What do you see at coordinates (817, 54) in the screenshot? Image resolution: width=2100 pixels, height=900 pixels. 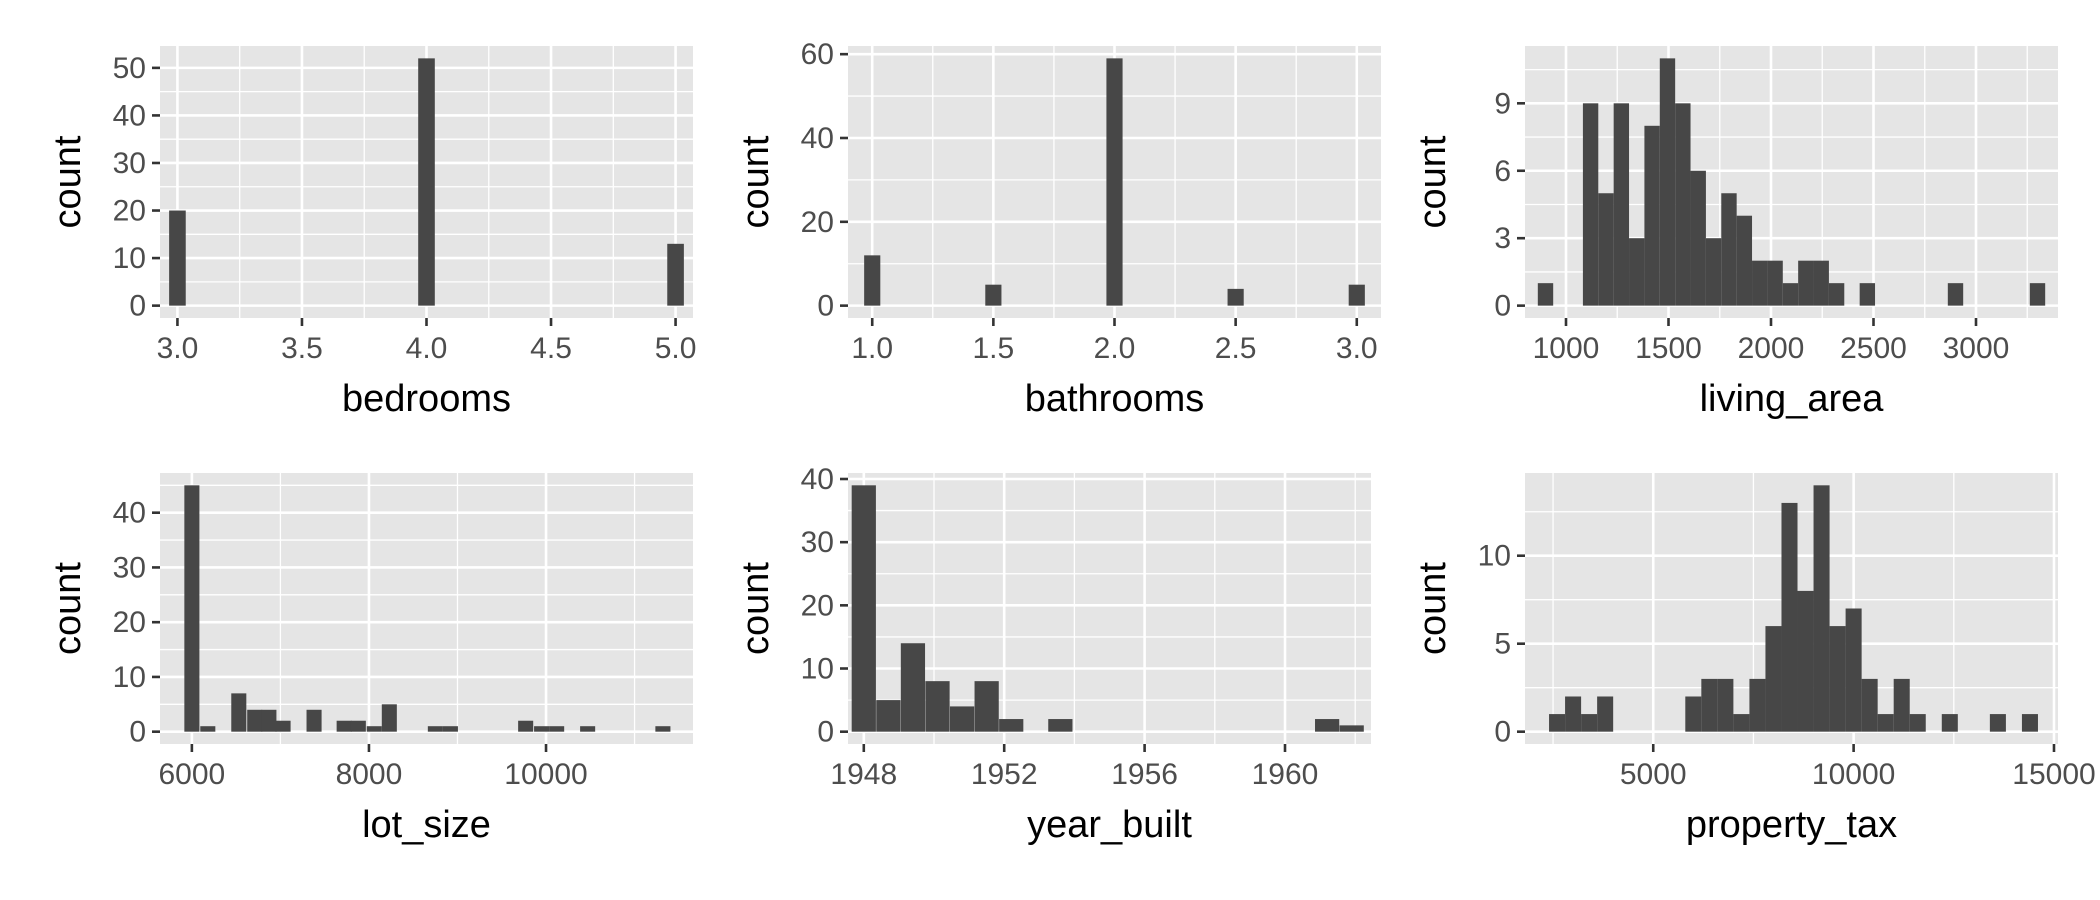 I see `y-tick-label: 60` at bounding box center [817, 54].